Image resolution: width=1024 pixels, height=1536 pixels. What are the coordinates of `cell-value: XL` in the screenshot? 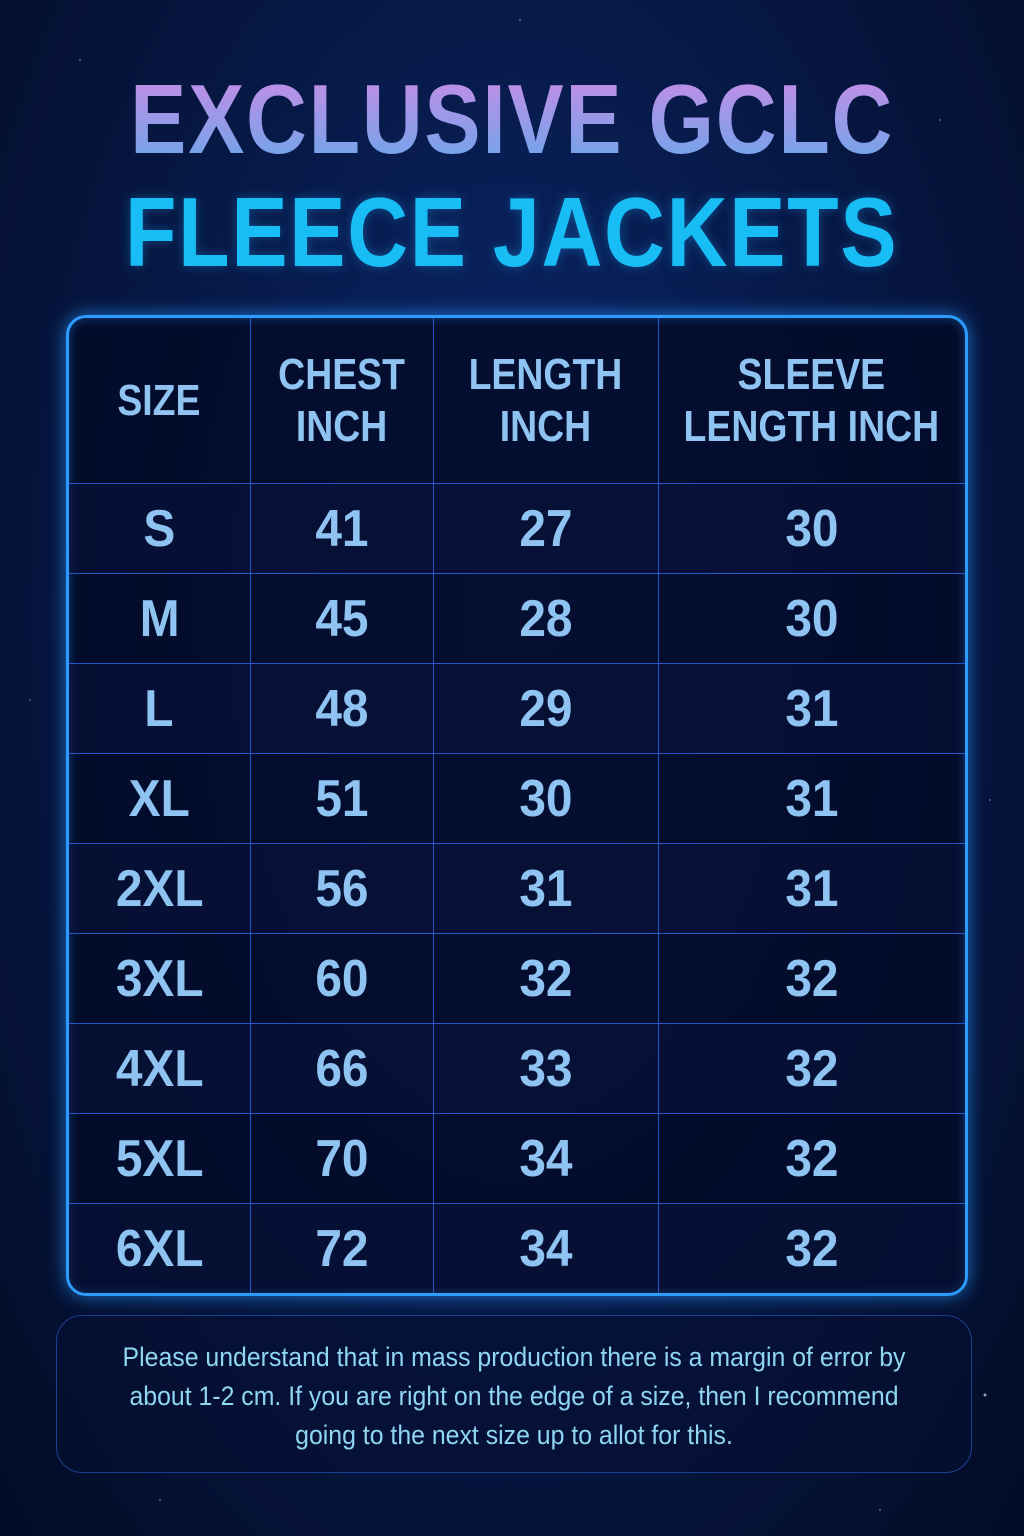 It's located at (159, 798).